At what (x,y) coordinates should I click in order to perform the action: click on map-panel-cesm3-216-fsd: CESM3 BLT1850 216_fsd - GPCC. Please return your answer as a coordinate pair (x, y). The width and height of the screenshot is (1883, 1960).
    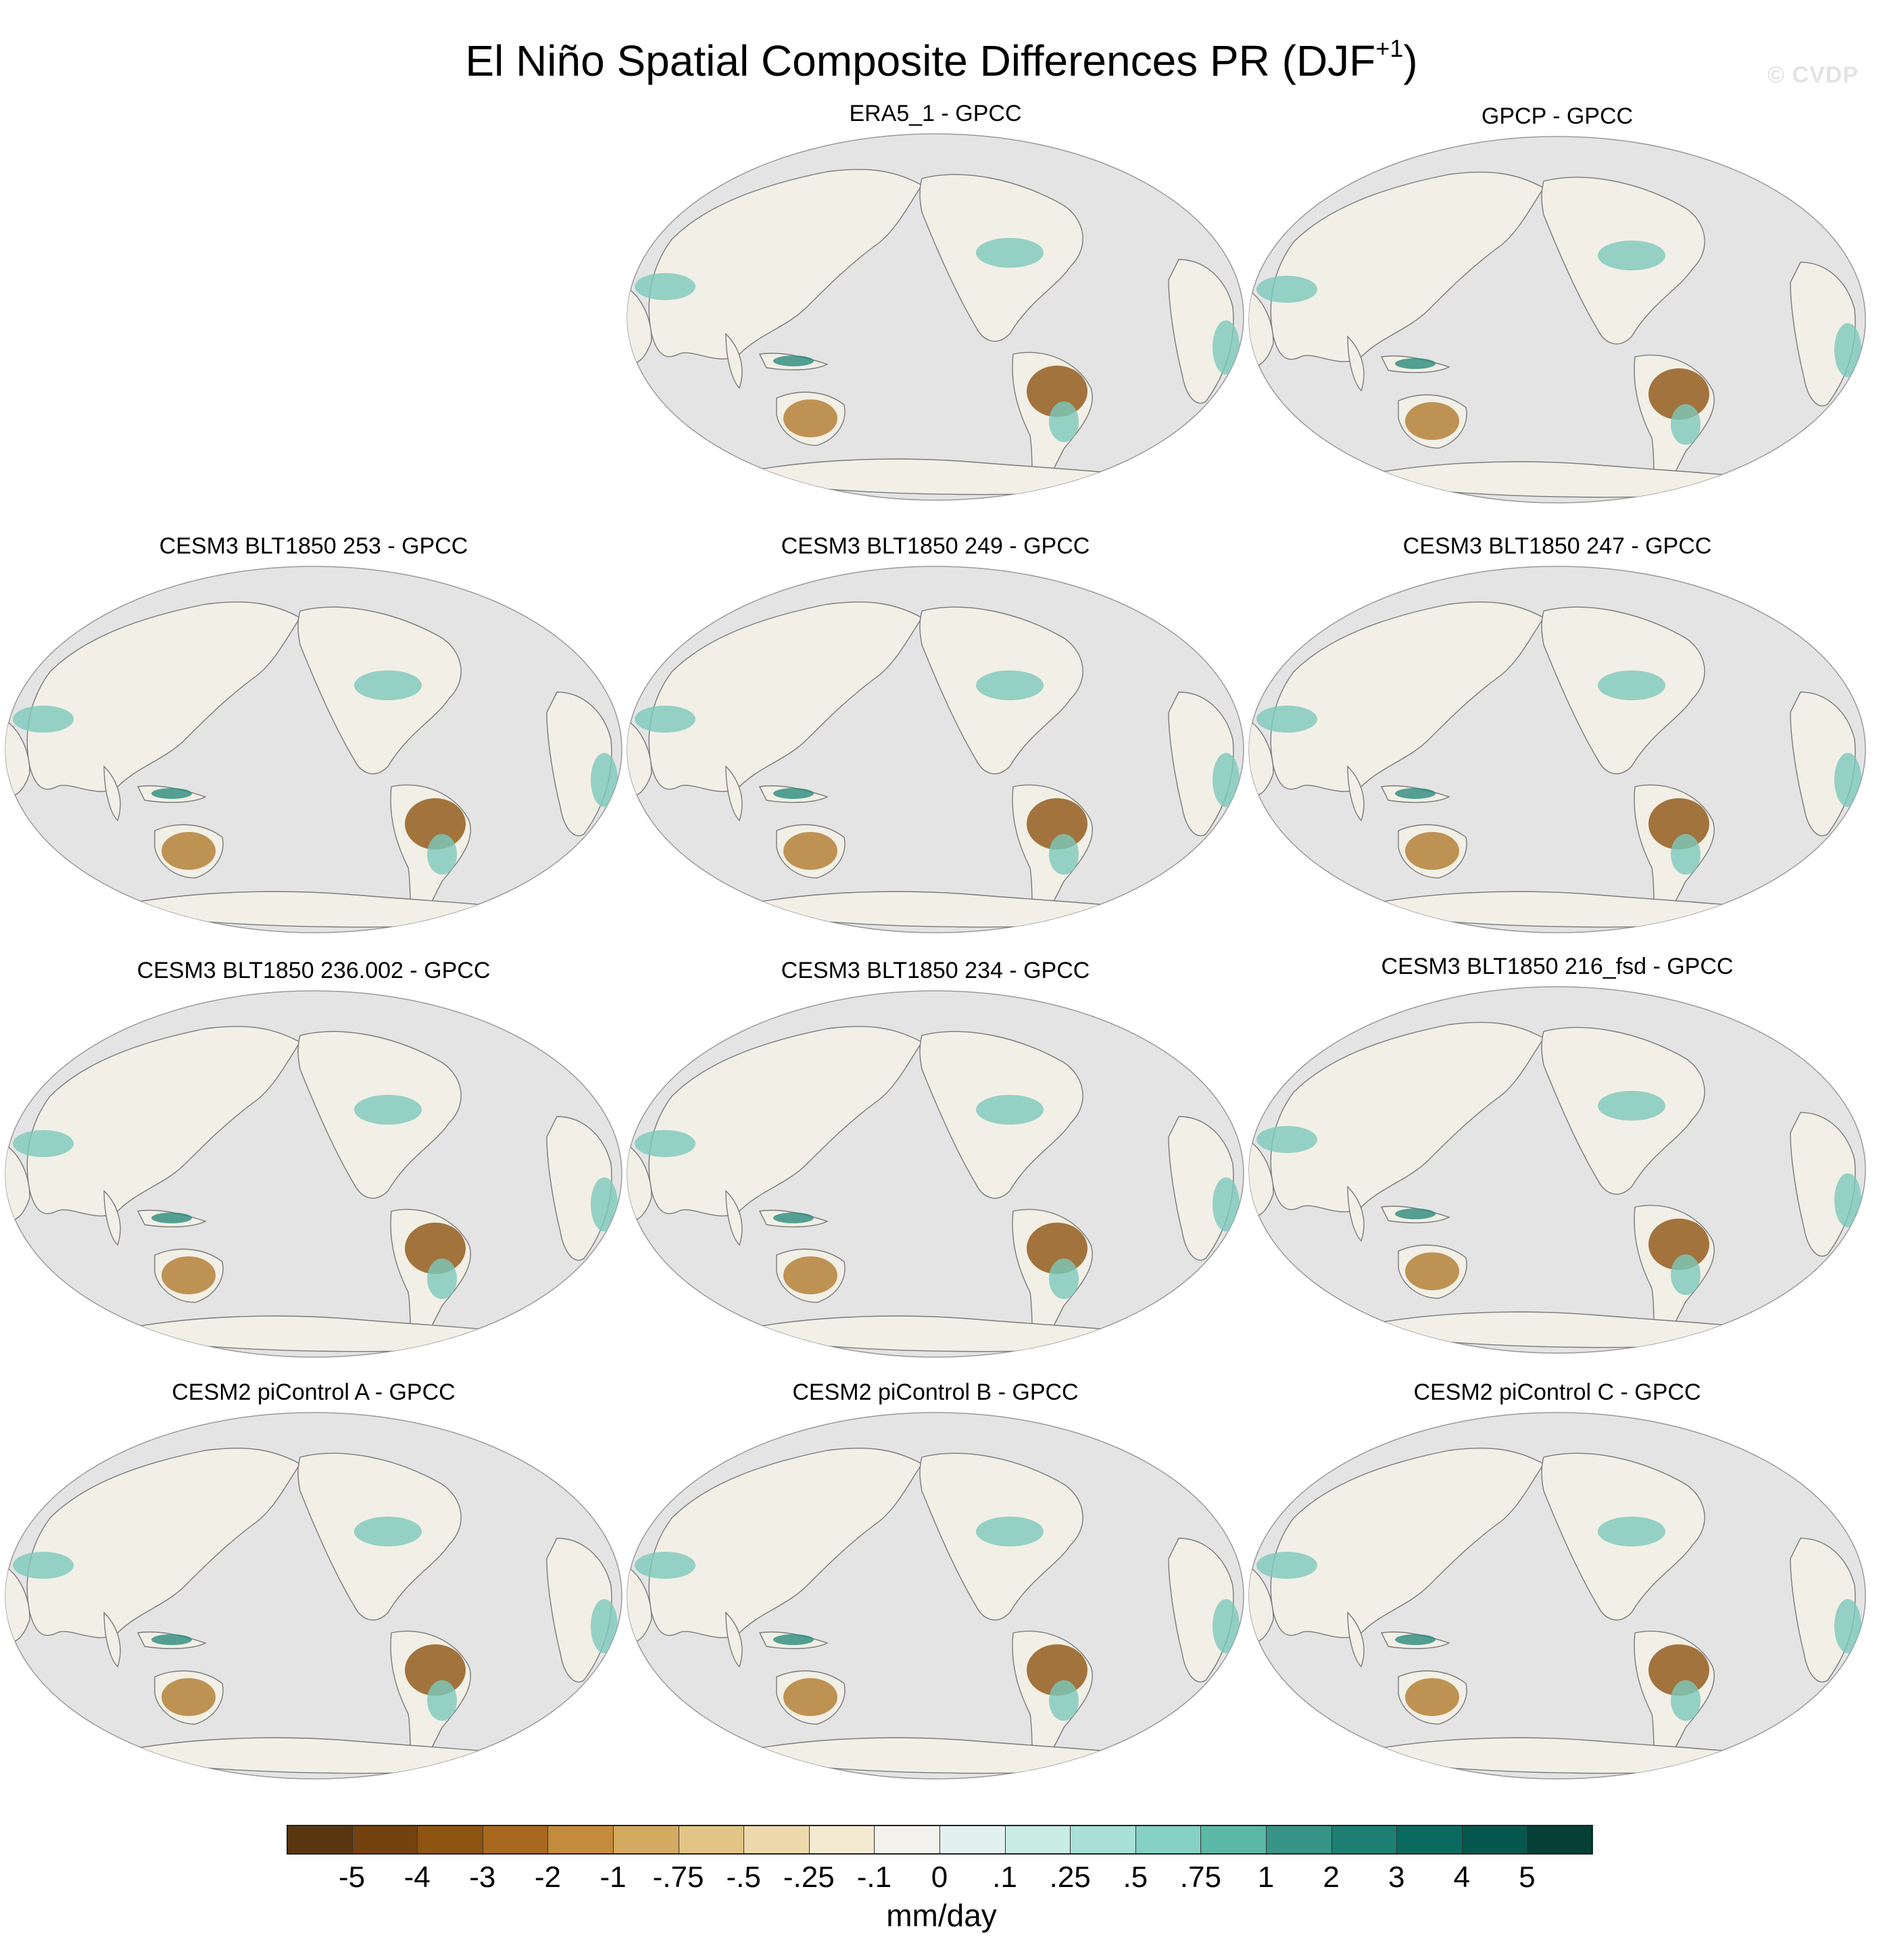
    Looking at the image, I should click on (1557, 1155).